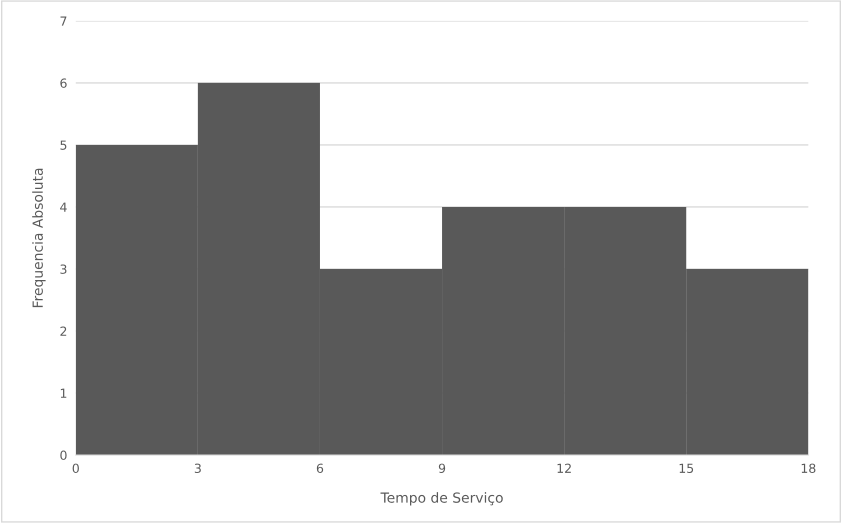 The width and height of the screenshot is (842, 523). I want to click on x-tick-label: 9, so click(442, 469).